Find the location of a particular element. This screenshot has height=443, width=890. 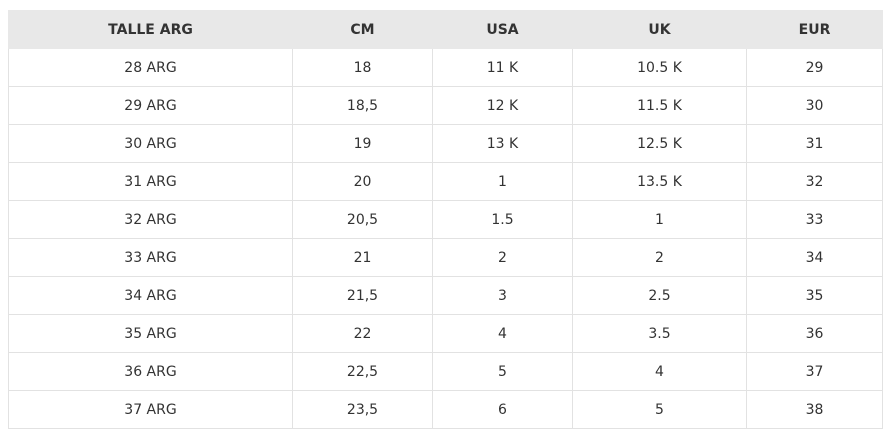

table-cell: 6 is located at coordinates (502, 409).